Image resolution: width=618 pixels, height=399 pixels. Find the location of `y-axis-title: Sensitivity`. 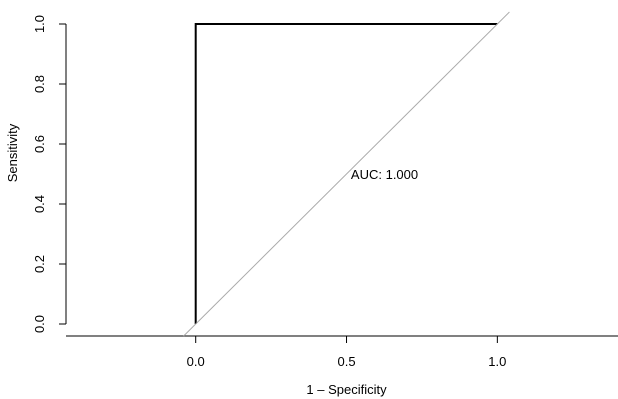

y-axis-title: Sensitivity is located at coordinates (12, 152).